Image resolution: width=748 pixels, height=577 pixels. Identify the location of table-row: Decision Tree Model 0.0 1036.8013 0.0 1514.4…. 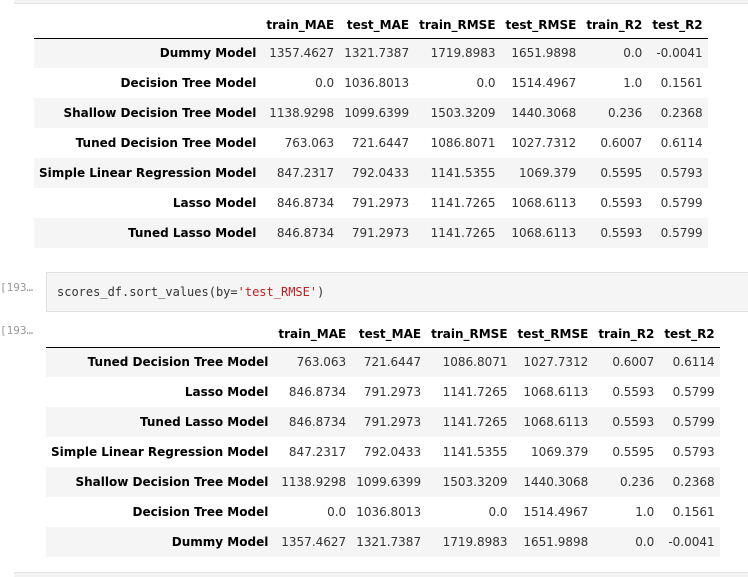
(371, 83).